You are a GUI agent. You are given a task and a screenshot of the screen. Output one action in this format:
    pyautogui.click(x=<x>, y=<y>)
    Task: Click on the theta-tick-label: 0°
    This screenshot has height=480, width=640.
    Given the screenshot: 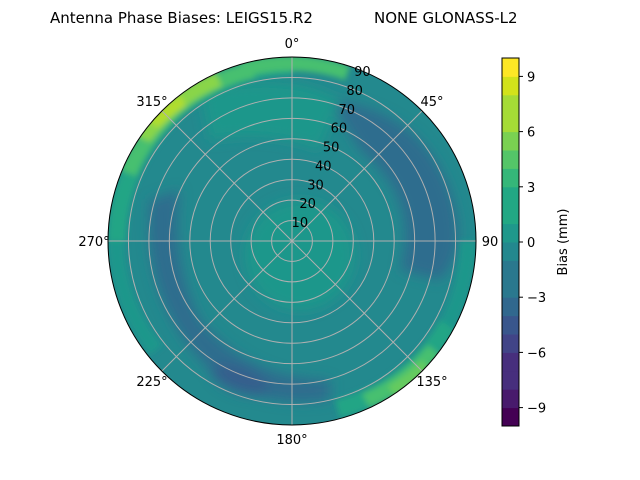 What is the action you would take?
    pyautogui.click(x=292, y=44)
    